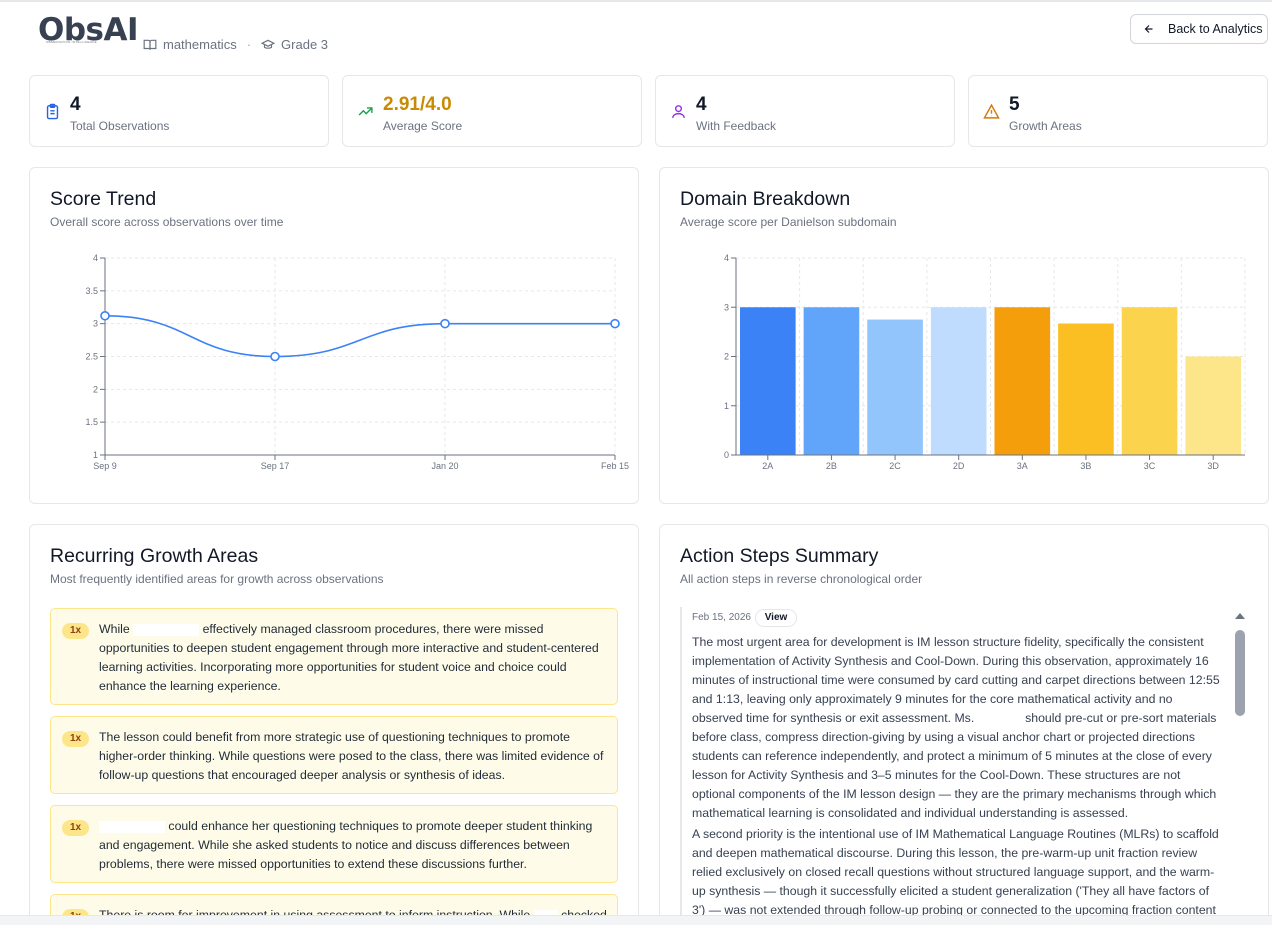  I want to click on user-icon, so click(678, 111).